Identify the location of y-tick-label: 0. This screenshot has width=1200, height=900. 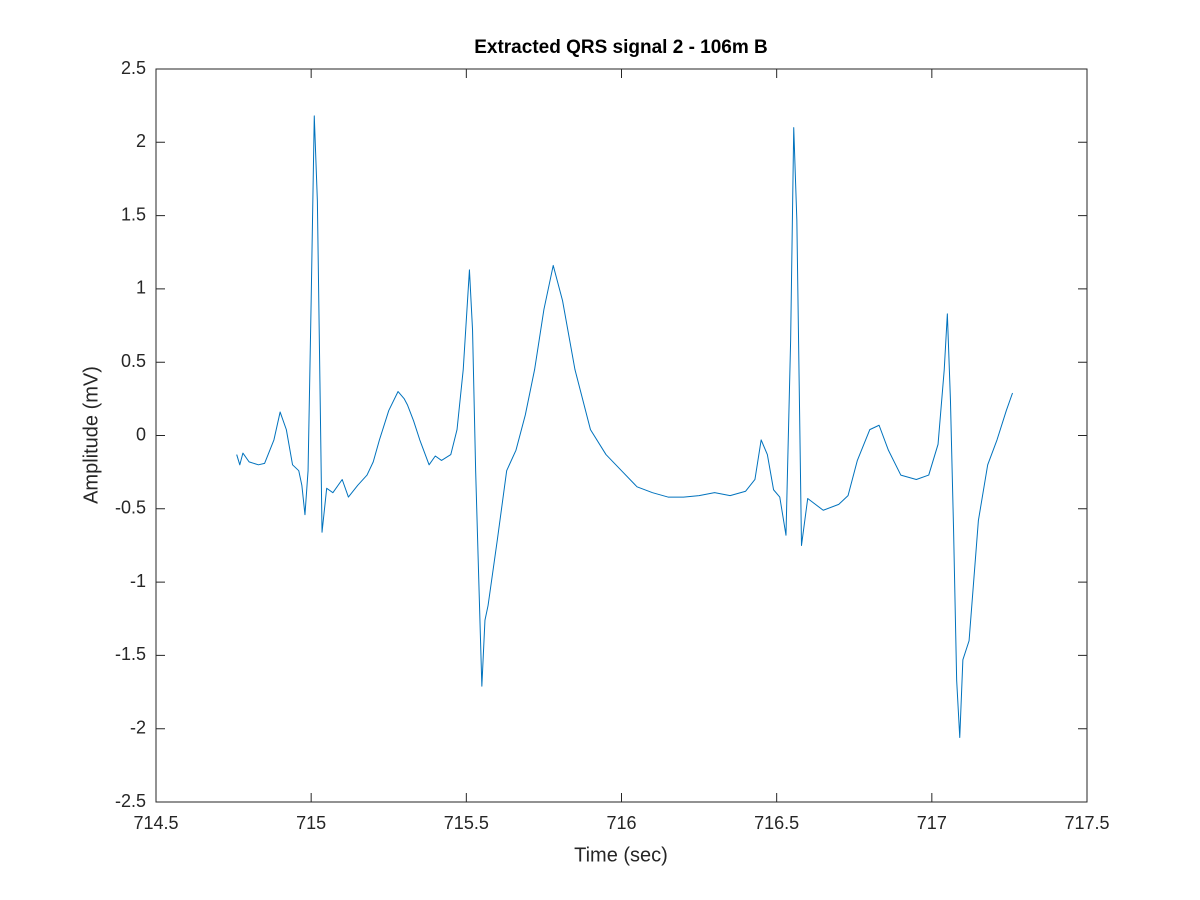
(141, 434).